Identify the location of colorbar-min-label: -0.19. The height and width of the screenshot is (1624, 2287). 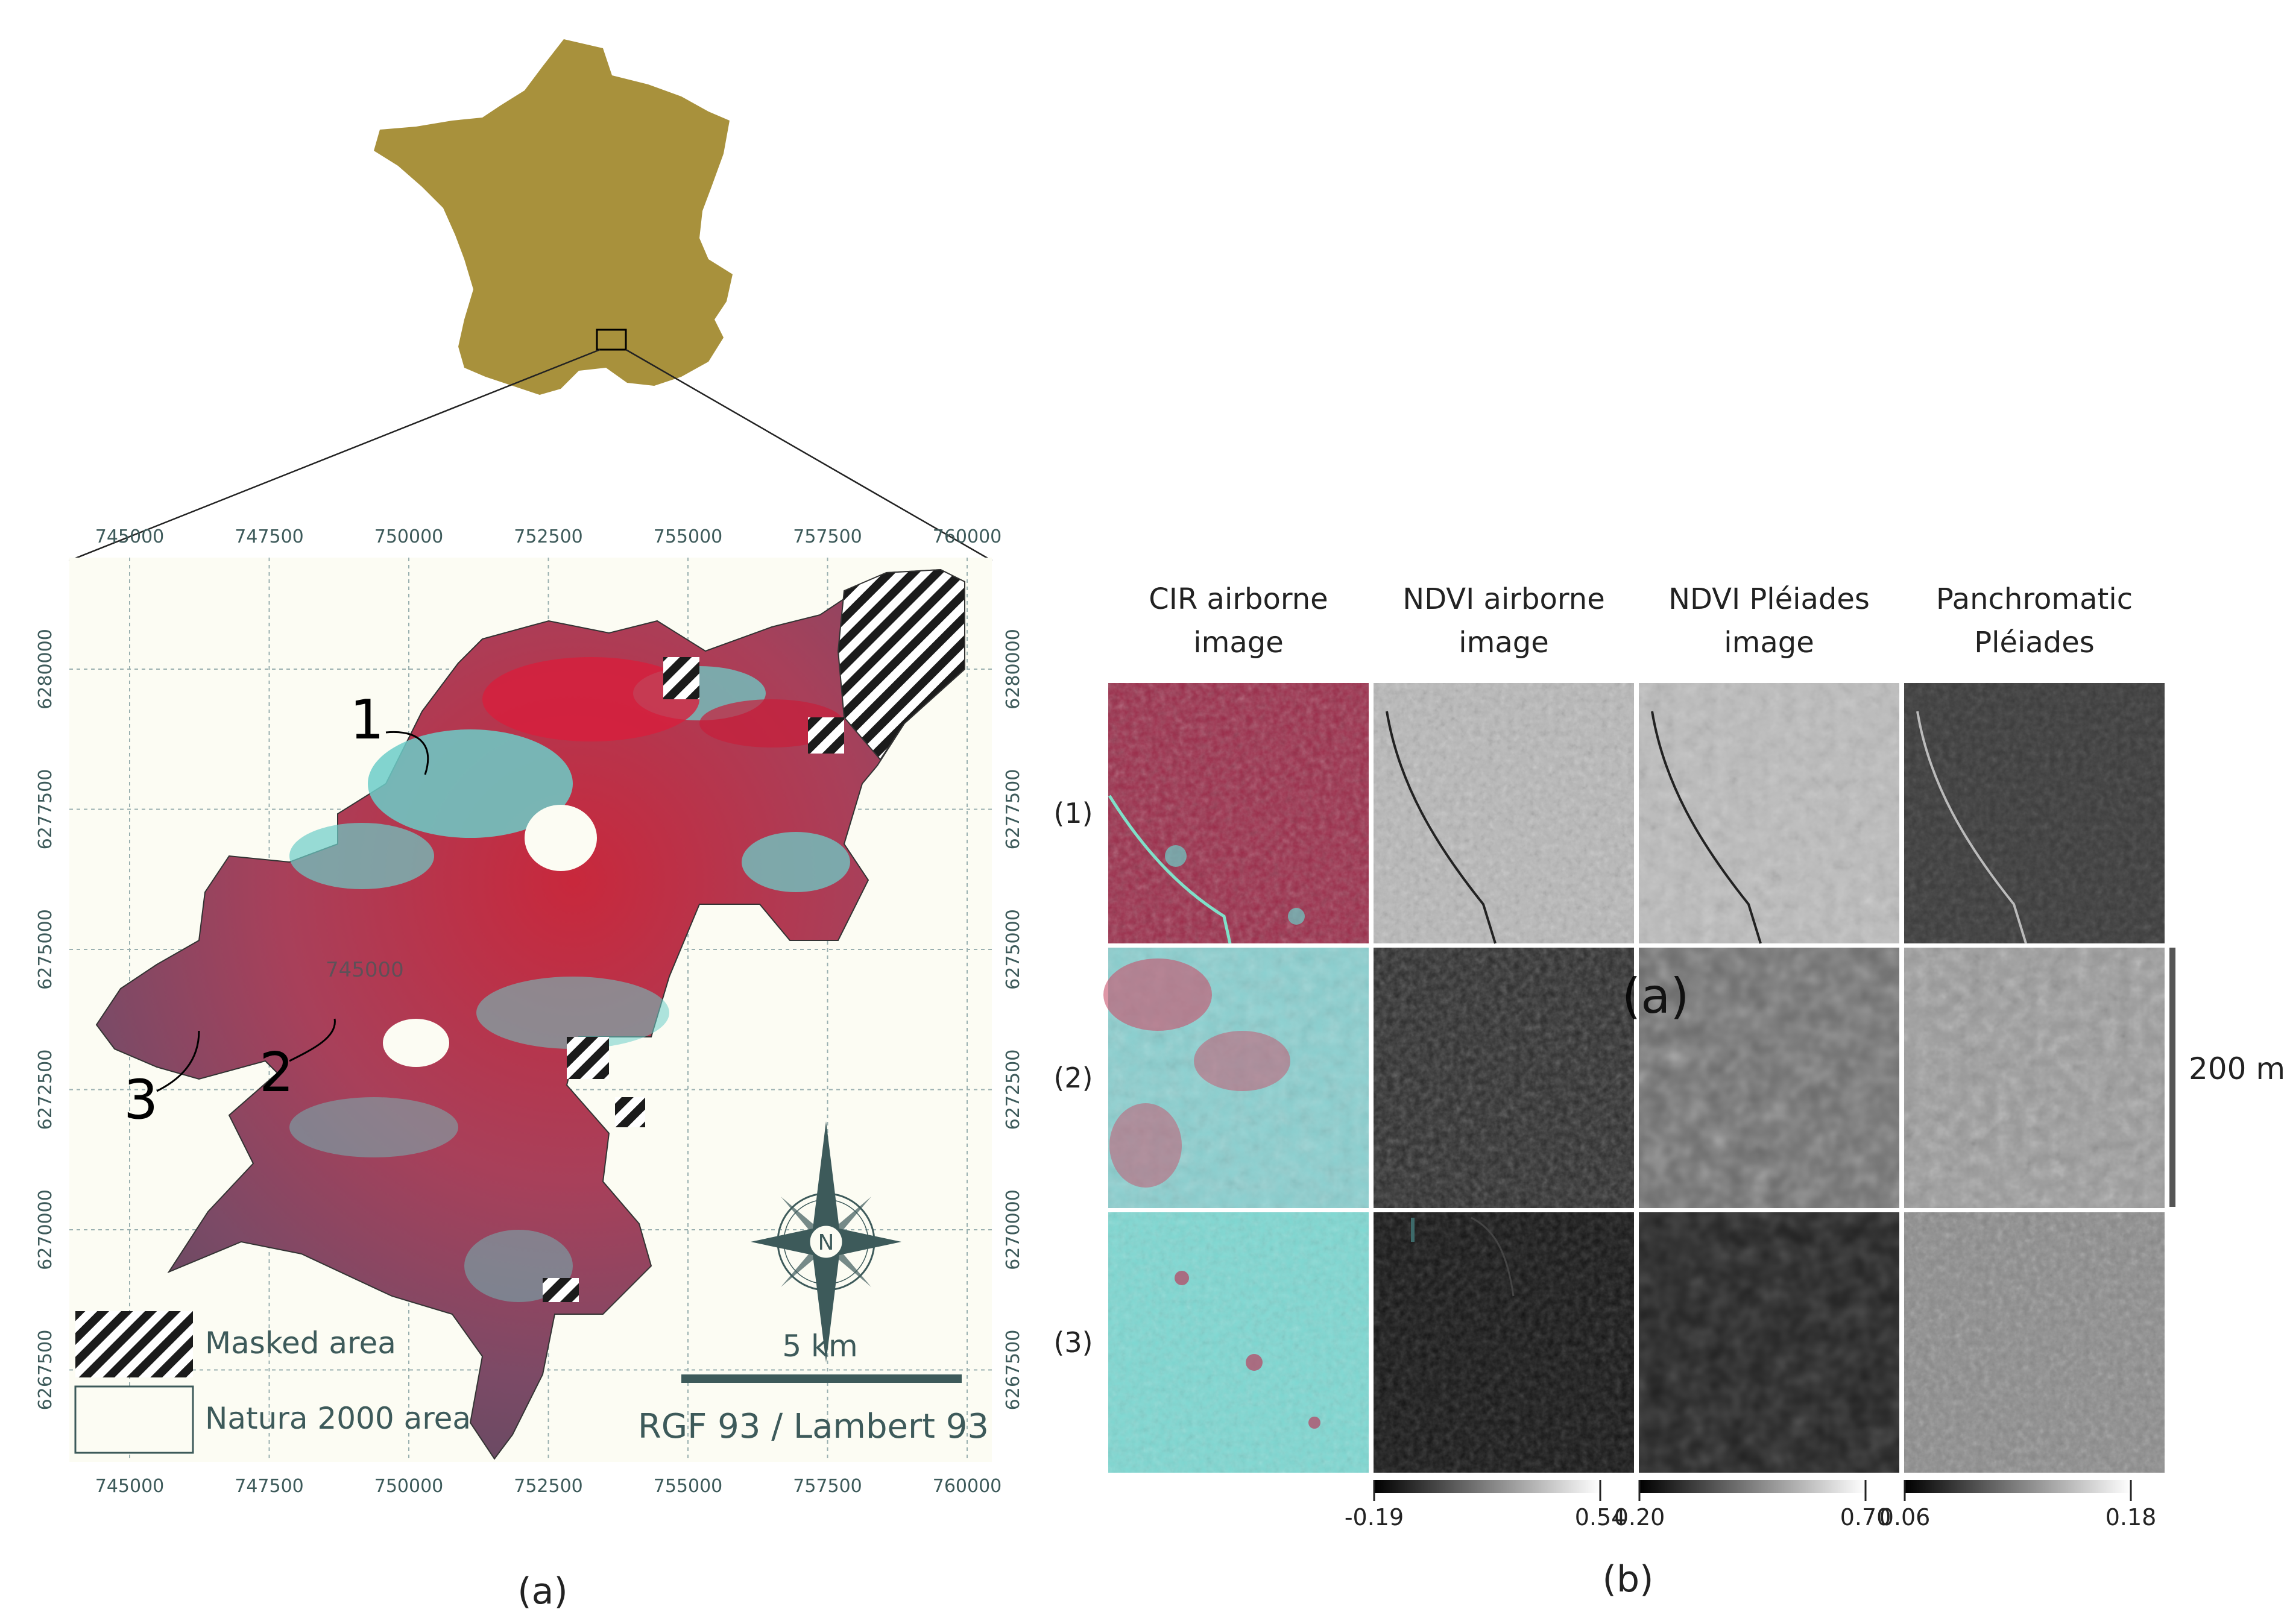
(1374, 1517).